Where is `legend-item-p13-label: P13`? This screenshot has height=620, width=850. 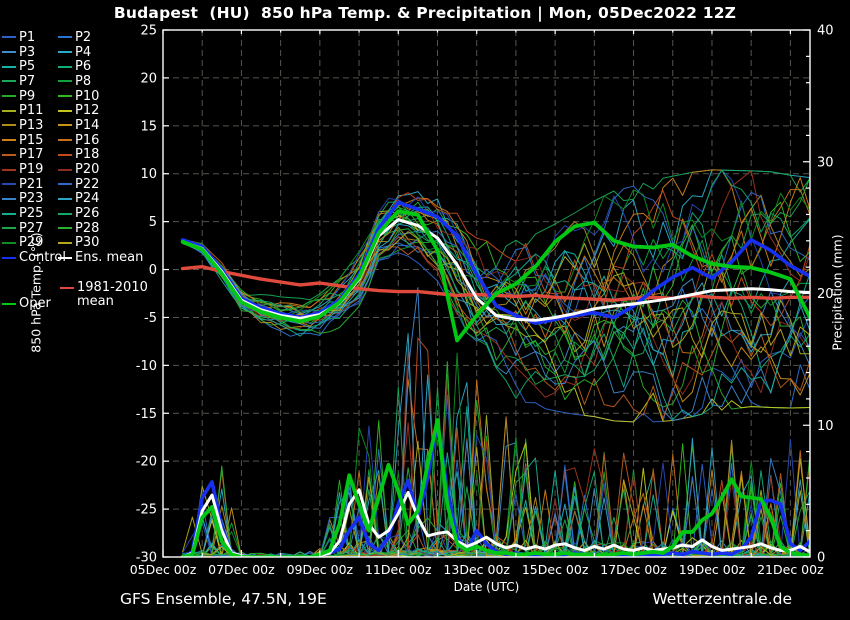
legend-item-p13-label: P13 is located at coordinates (31, 125).